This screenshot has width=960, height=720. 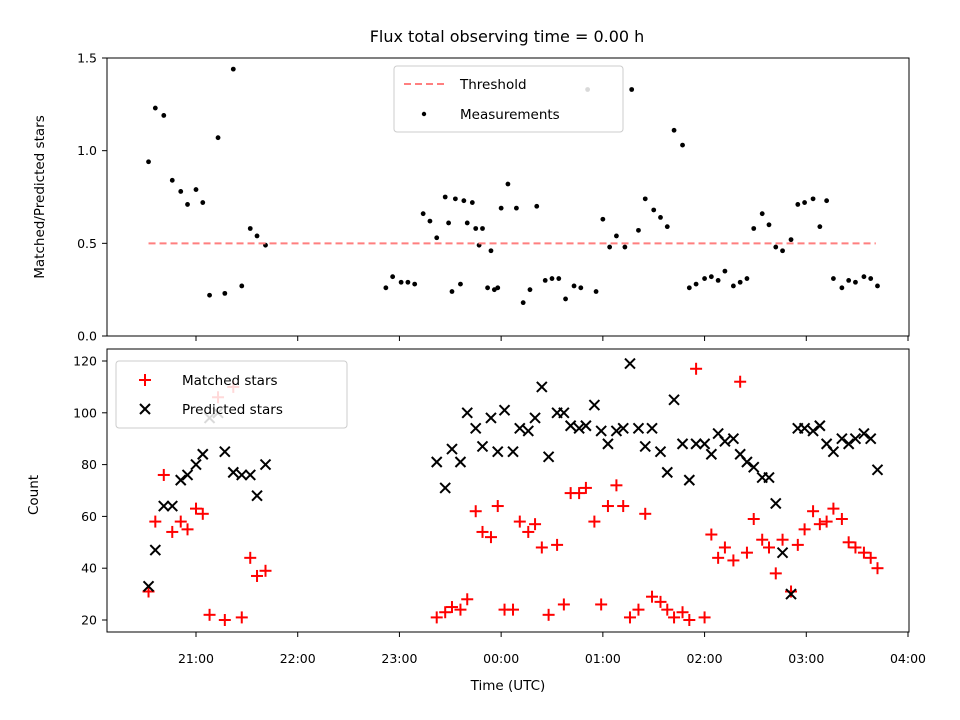 I want to click on bottom-y-tick-label: 120, so click(x=85, y=361).